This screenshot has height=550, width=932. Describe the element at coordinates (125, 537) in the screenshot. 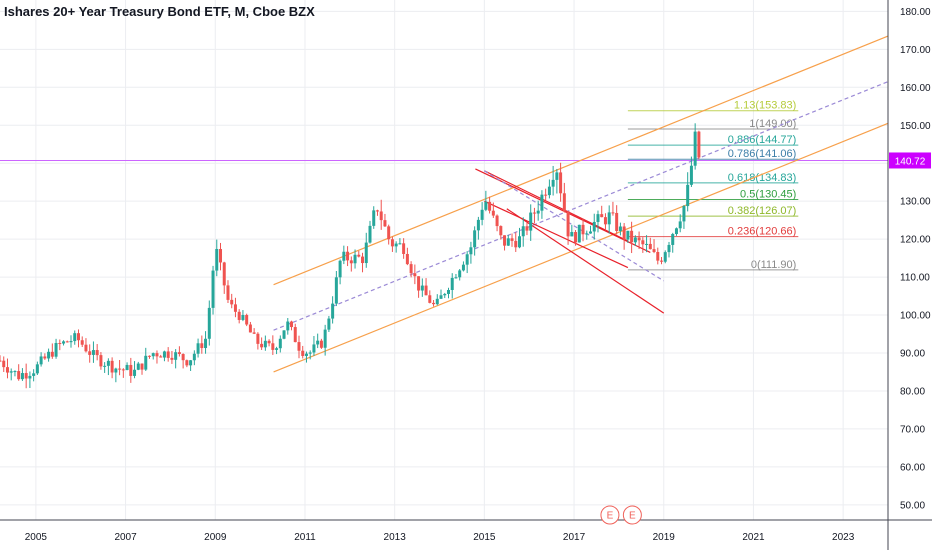

I see `x-tick-label: 2007` at that location.